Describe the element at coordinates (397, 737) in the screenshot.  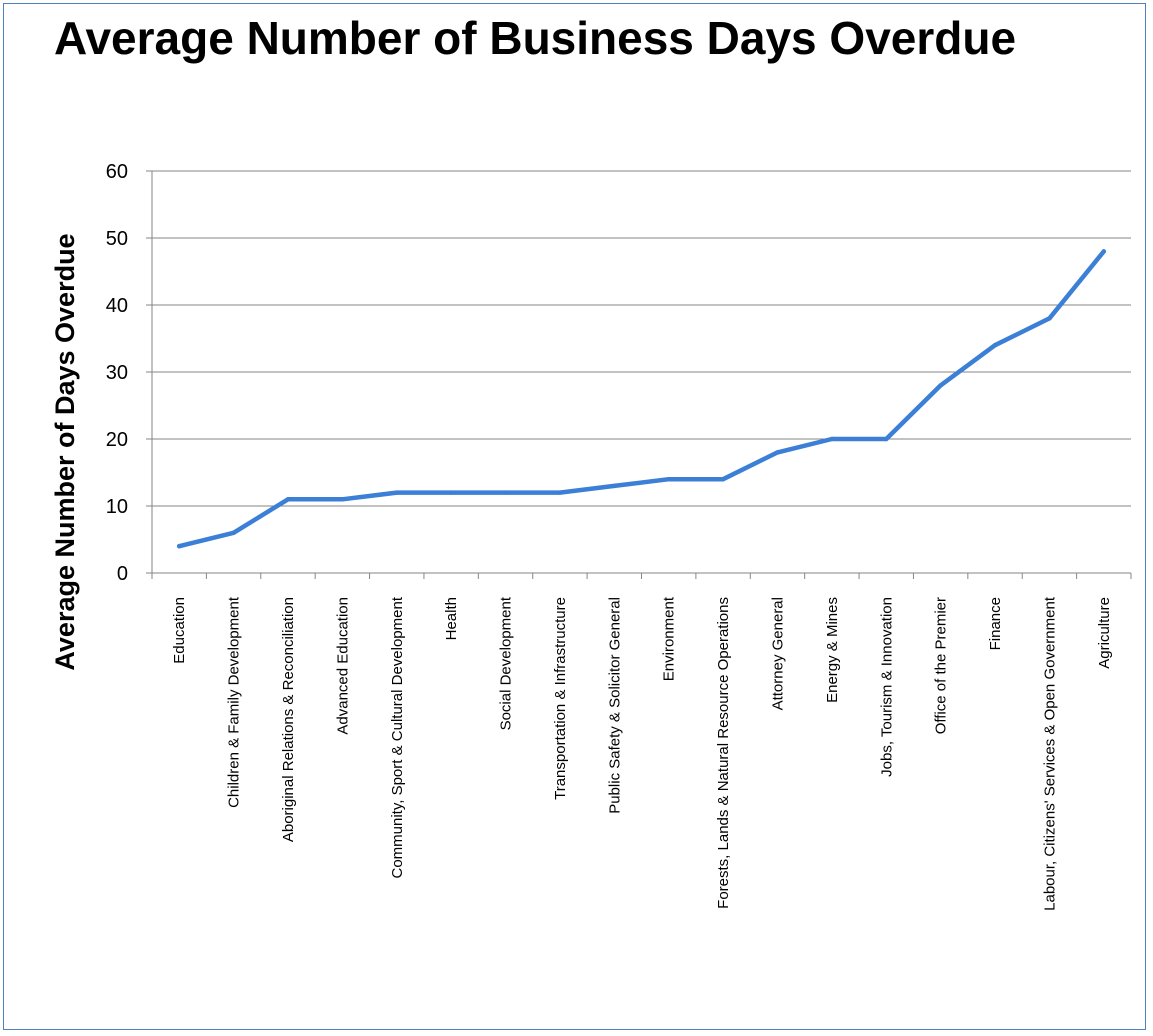
I see `x-tick-label: Community, Sport & Cultural Development` at that location.